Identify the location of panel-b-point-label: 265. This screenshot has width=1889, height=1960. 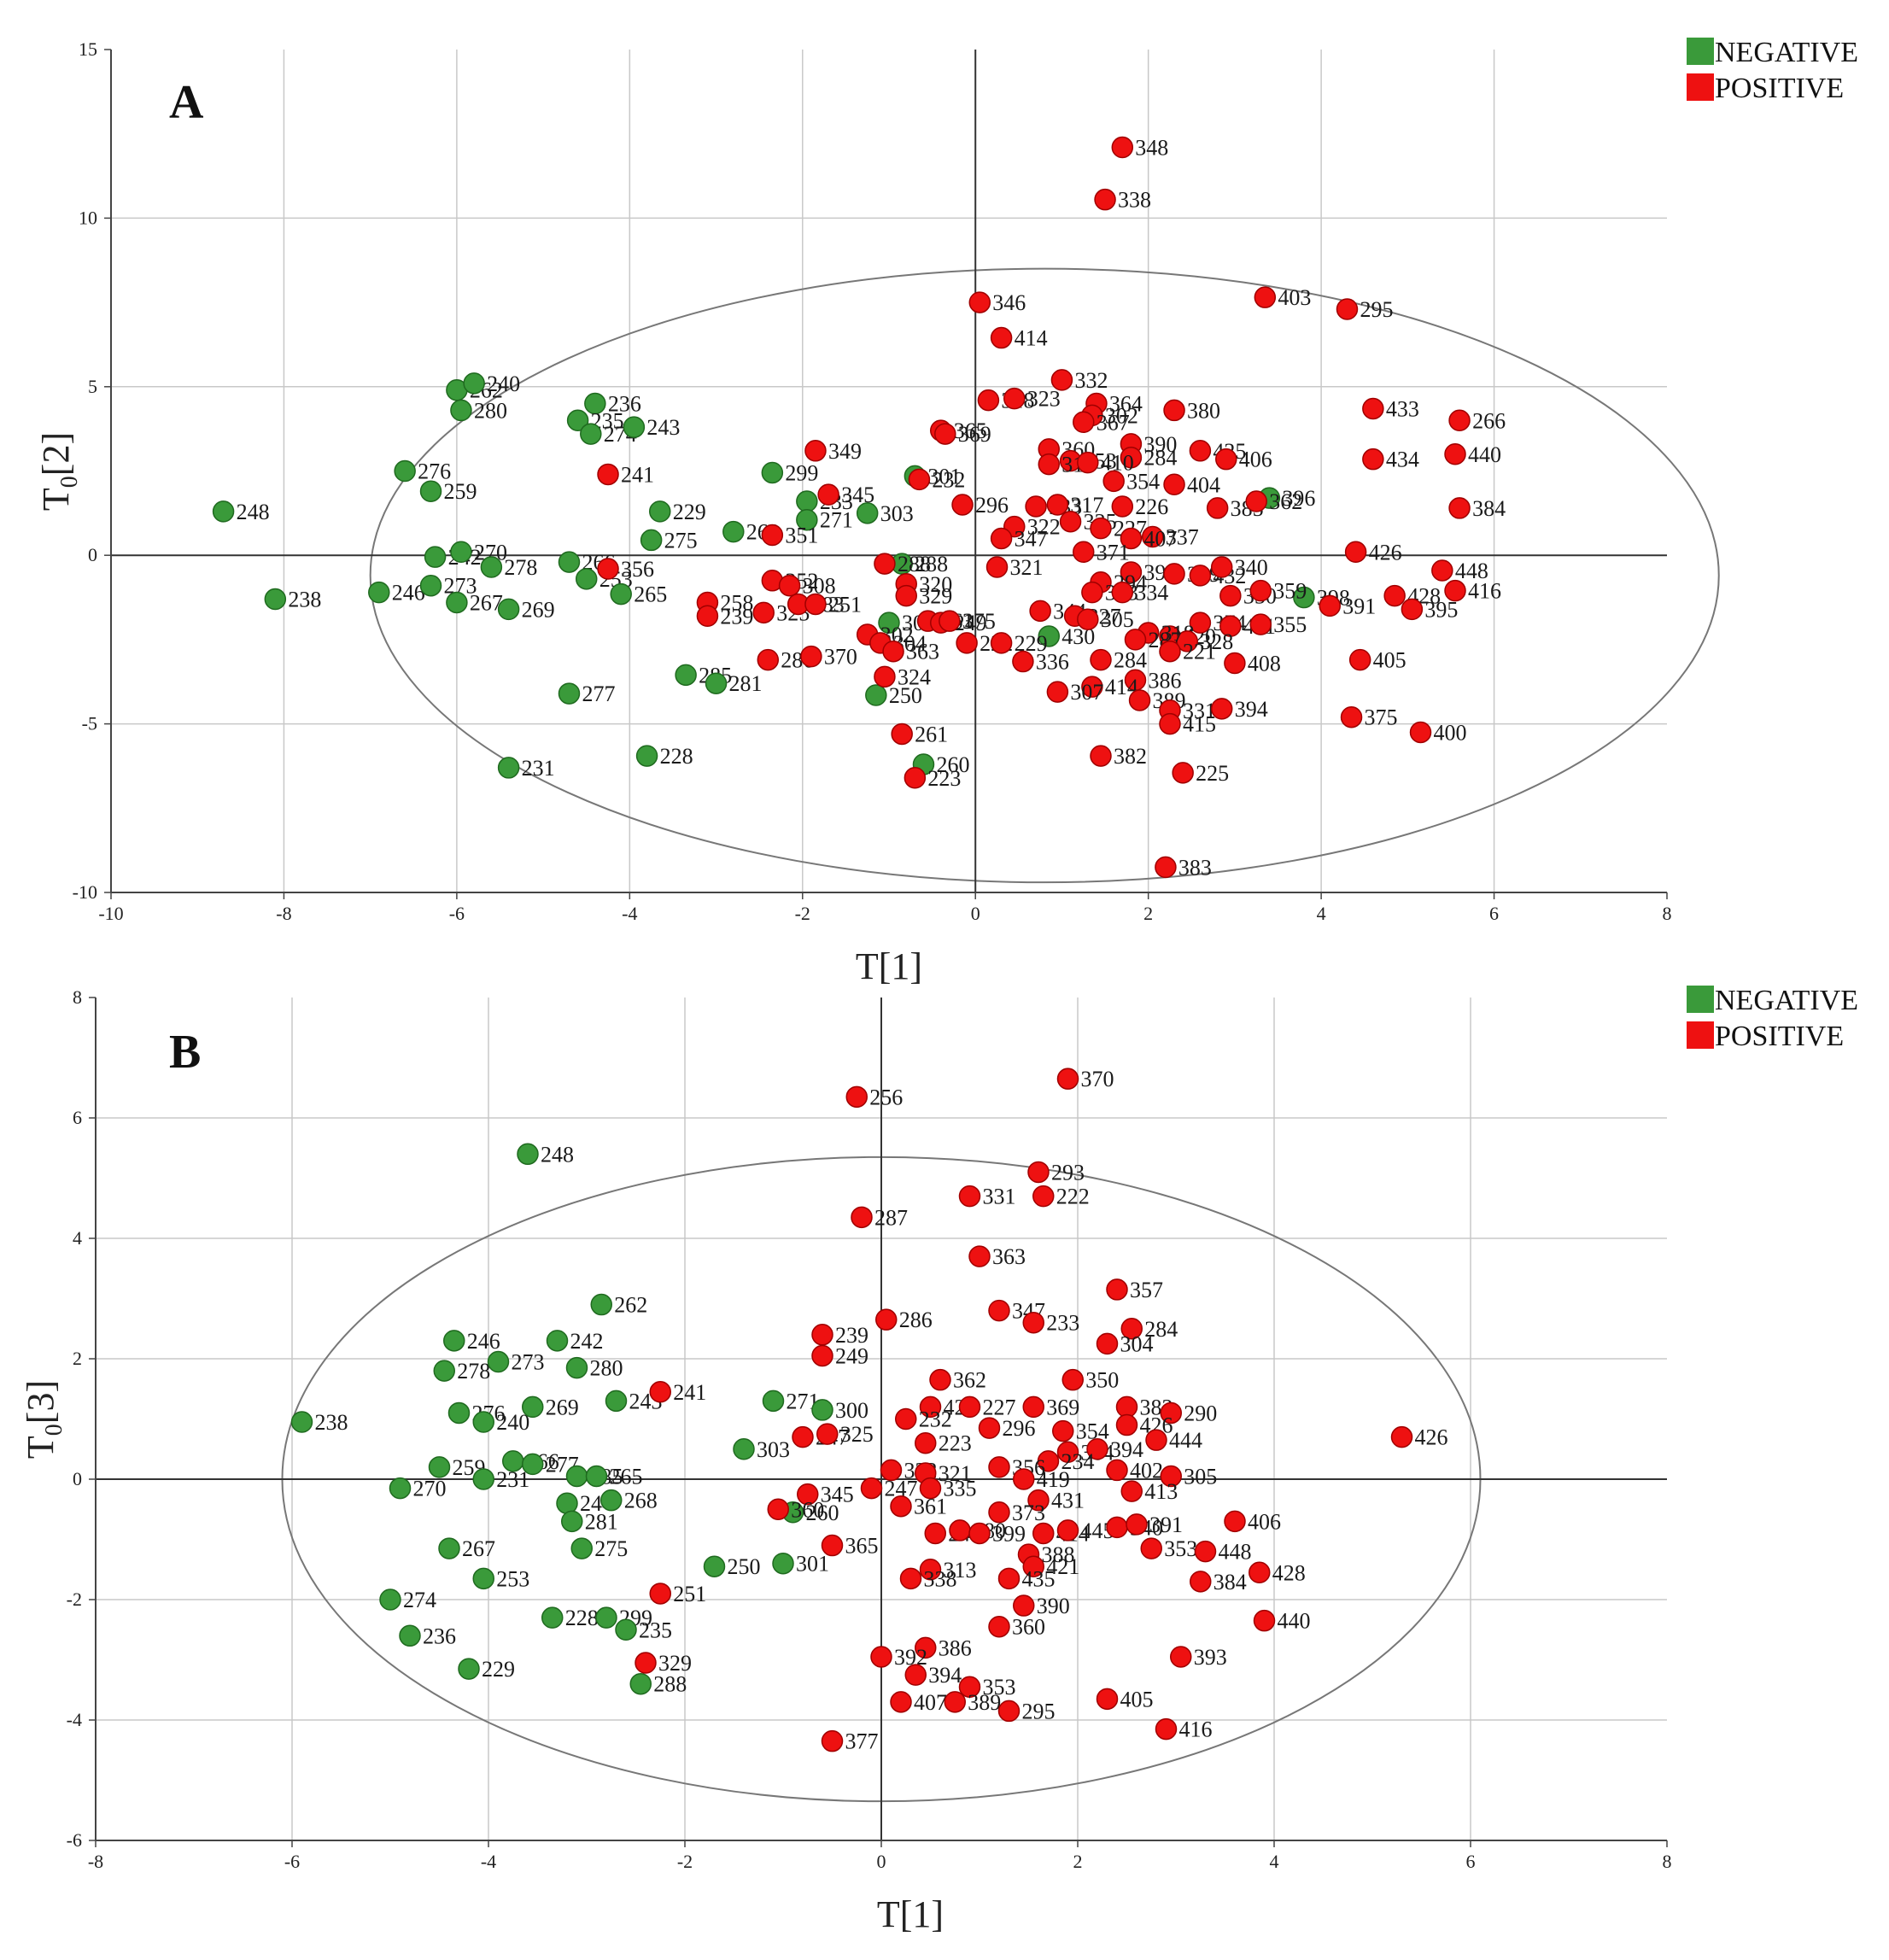
(626, 1477).